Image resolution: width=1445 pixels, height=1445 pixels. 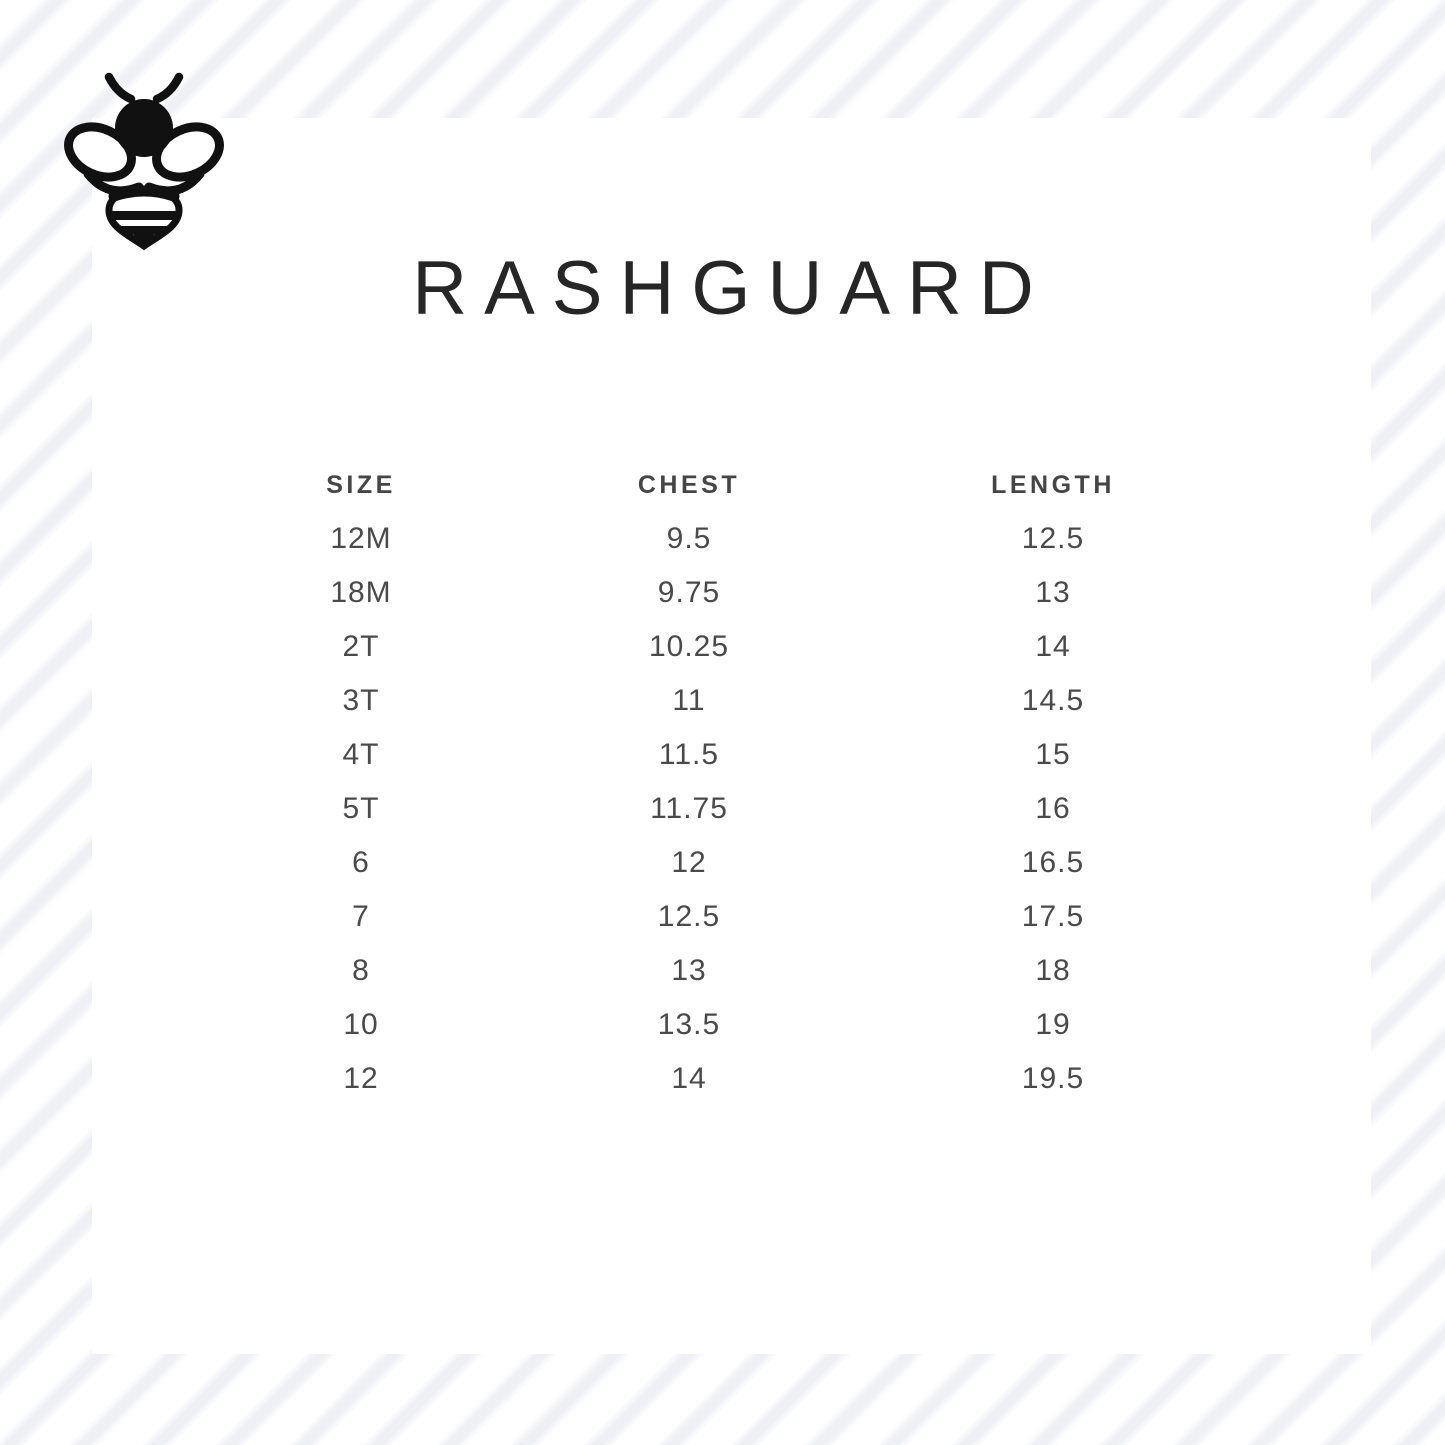 What do you see at coordinates (689, 754) in the screenshot?
I see `chest-cell: 11.5` at bounding box center [689, 754].